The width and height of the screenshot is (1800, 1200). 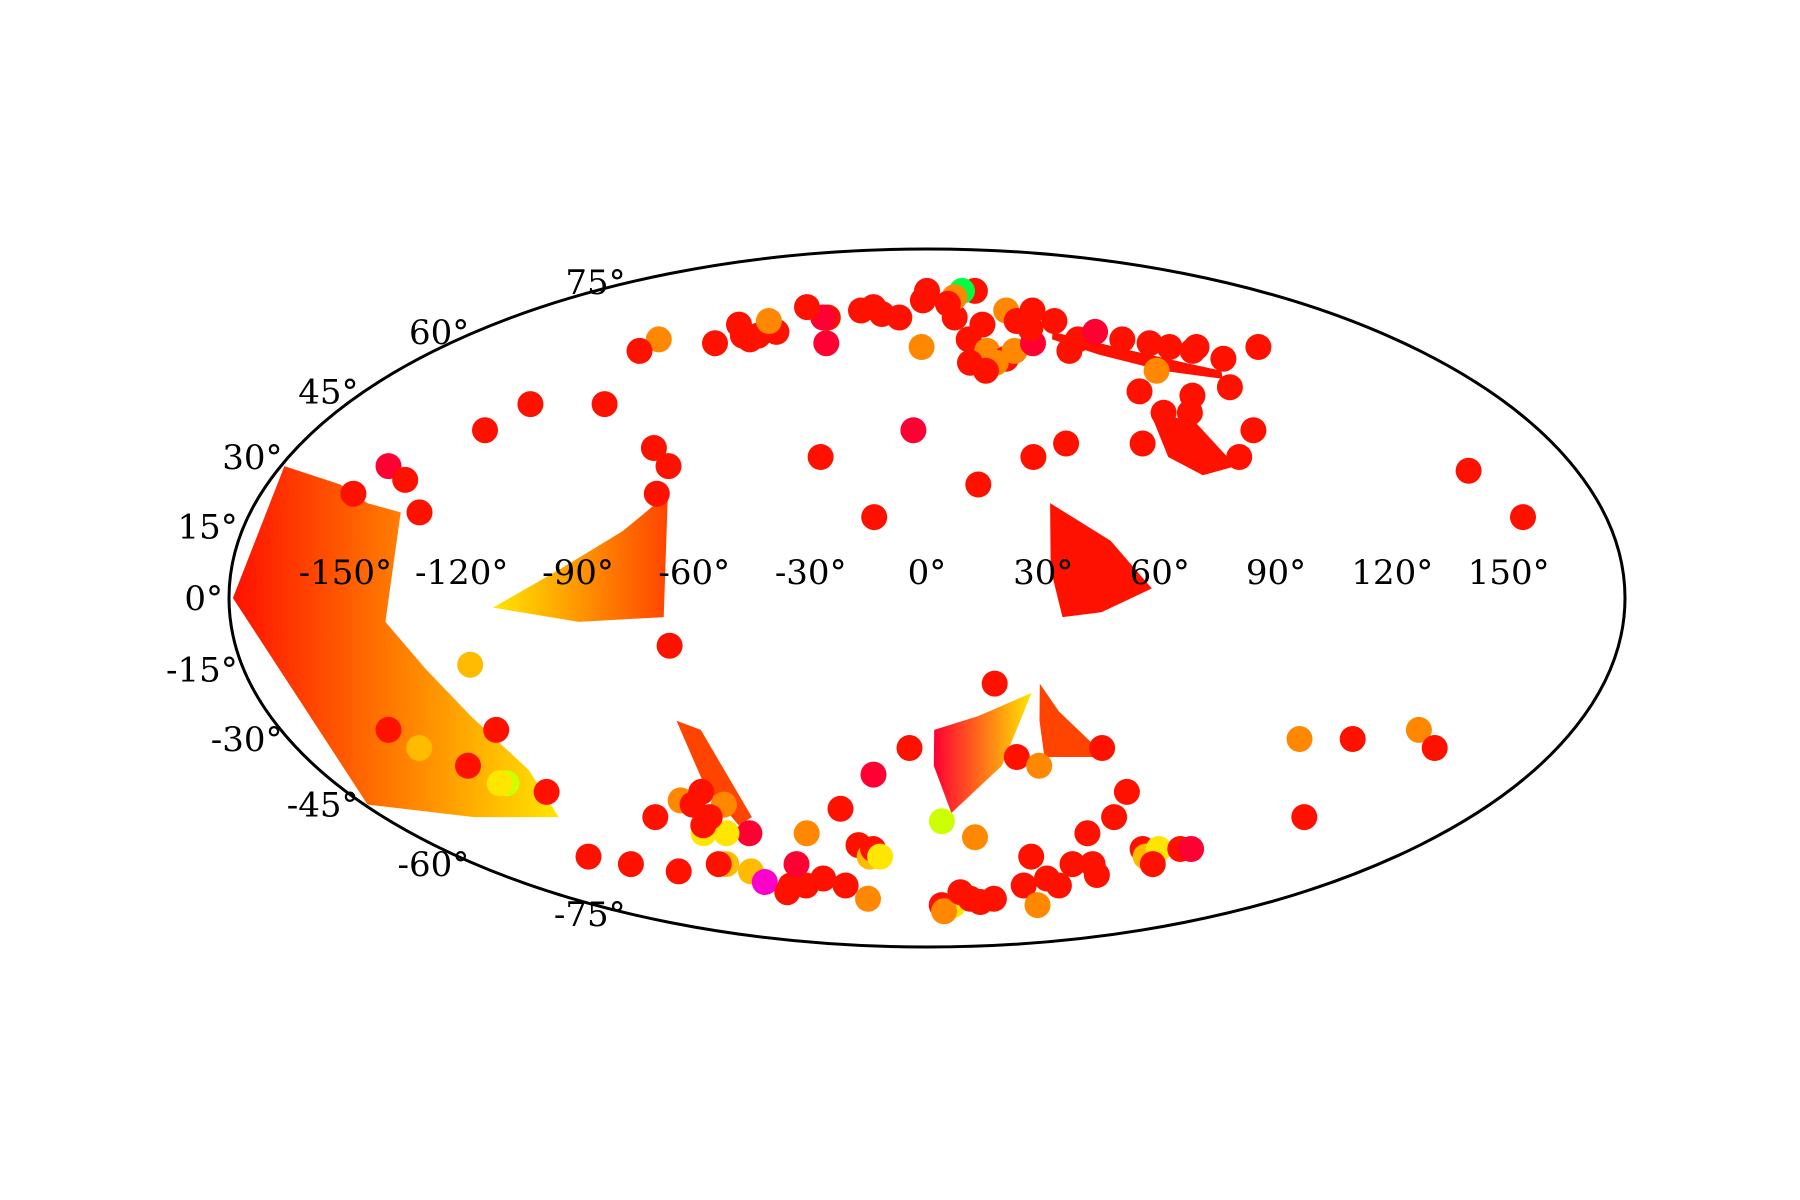 I want to click on lat-tick-label: 15°, so click(x=208, y=528).